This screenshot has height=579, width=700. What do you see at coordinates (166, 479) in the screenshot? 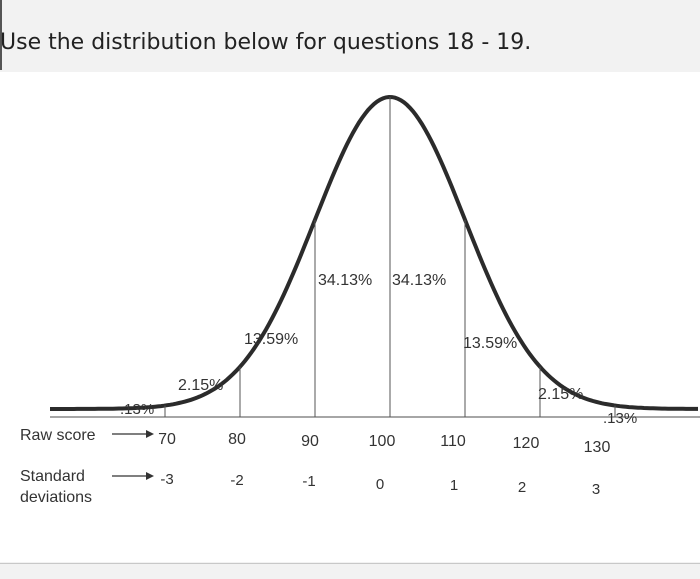
I see `std-dev-tick: -3` at bounding box center [166, 479].